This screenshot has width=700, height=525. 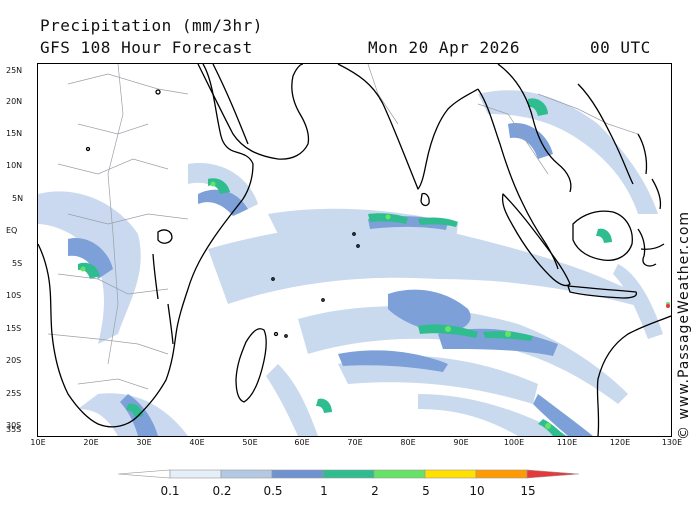 What do you see at coordinates (273, 491) in the screenshot?
I see `legend-label: 0.5` at bounding box center [273, 491].